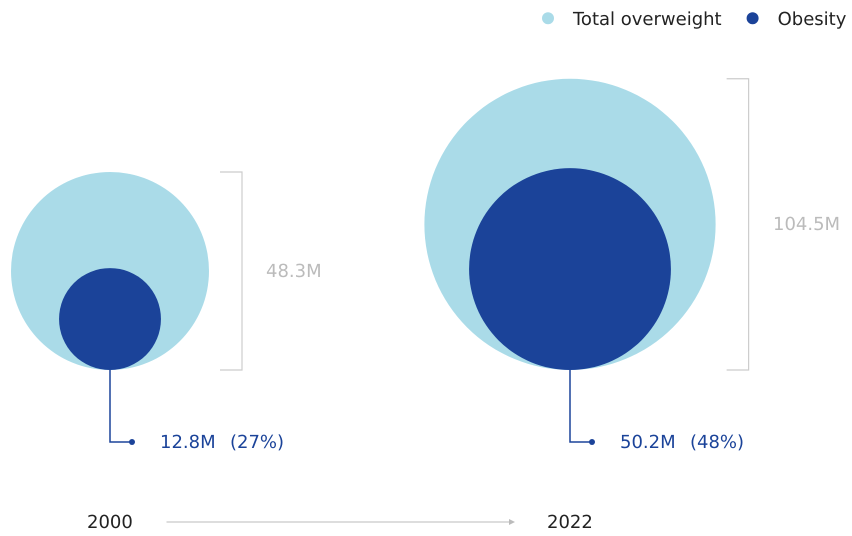  What do you see at coordinates (806, 224) in the screenshot?
I see `data-label: 104.5M` at bounding box center [806, 224].